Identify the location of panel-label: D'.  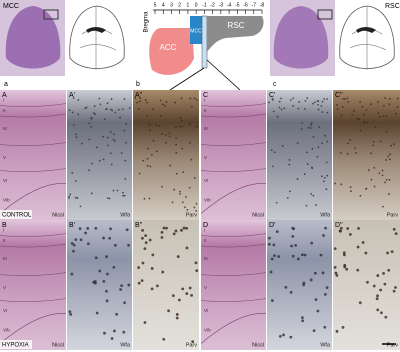
(272, 225).